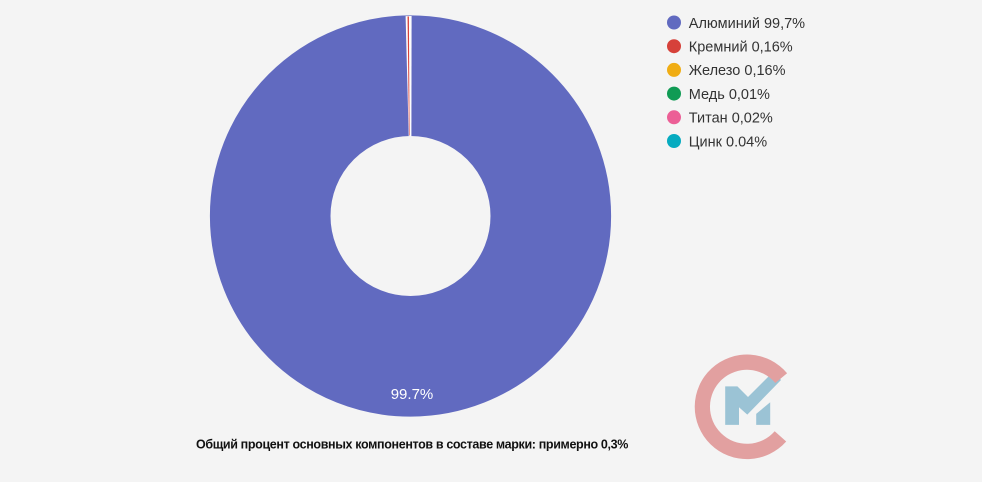 The height and width of the screenshot is (482, 982). I want to click on svg-text: Кремний 0,16%, so click(741, 48).